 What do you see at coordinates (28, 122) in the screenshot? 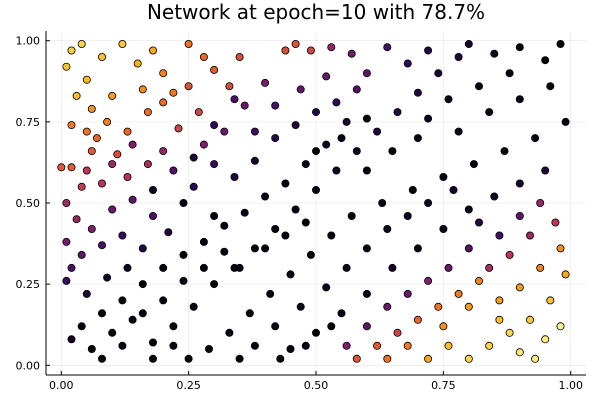
I see `y-tick-label: 0.75` at bounding box center [28, 122].